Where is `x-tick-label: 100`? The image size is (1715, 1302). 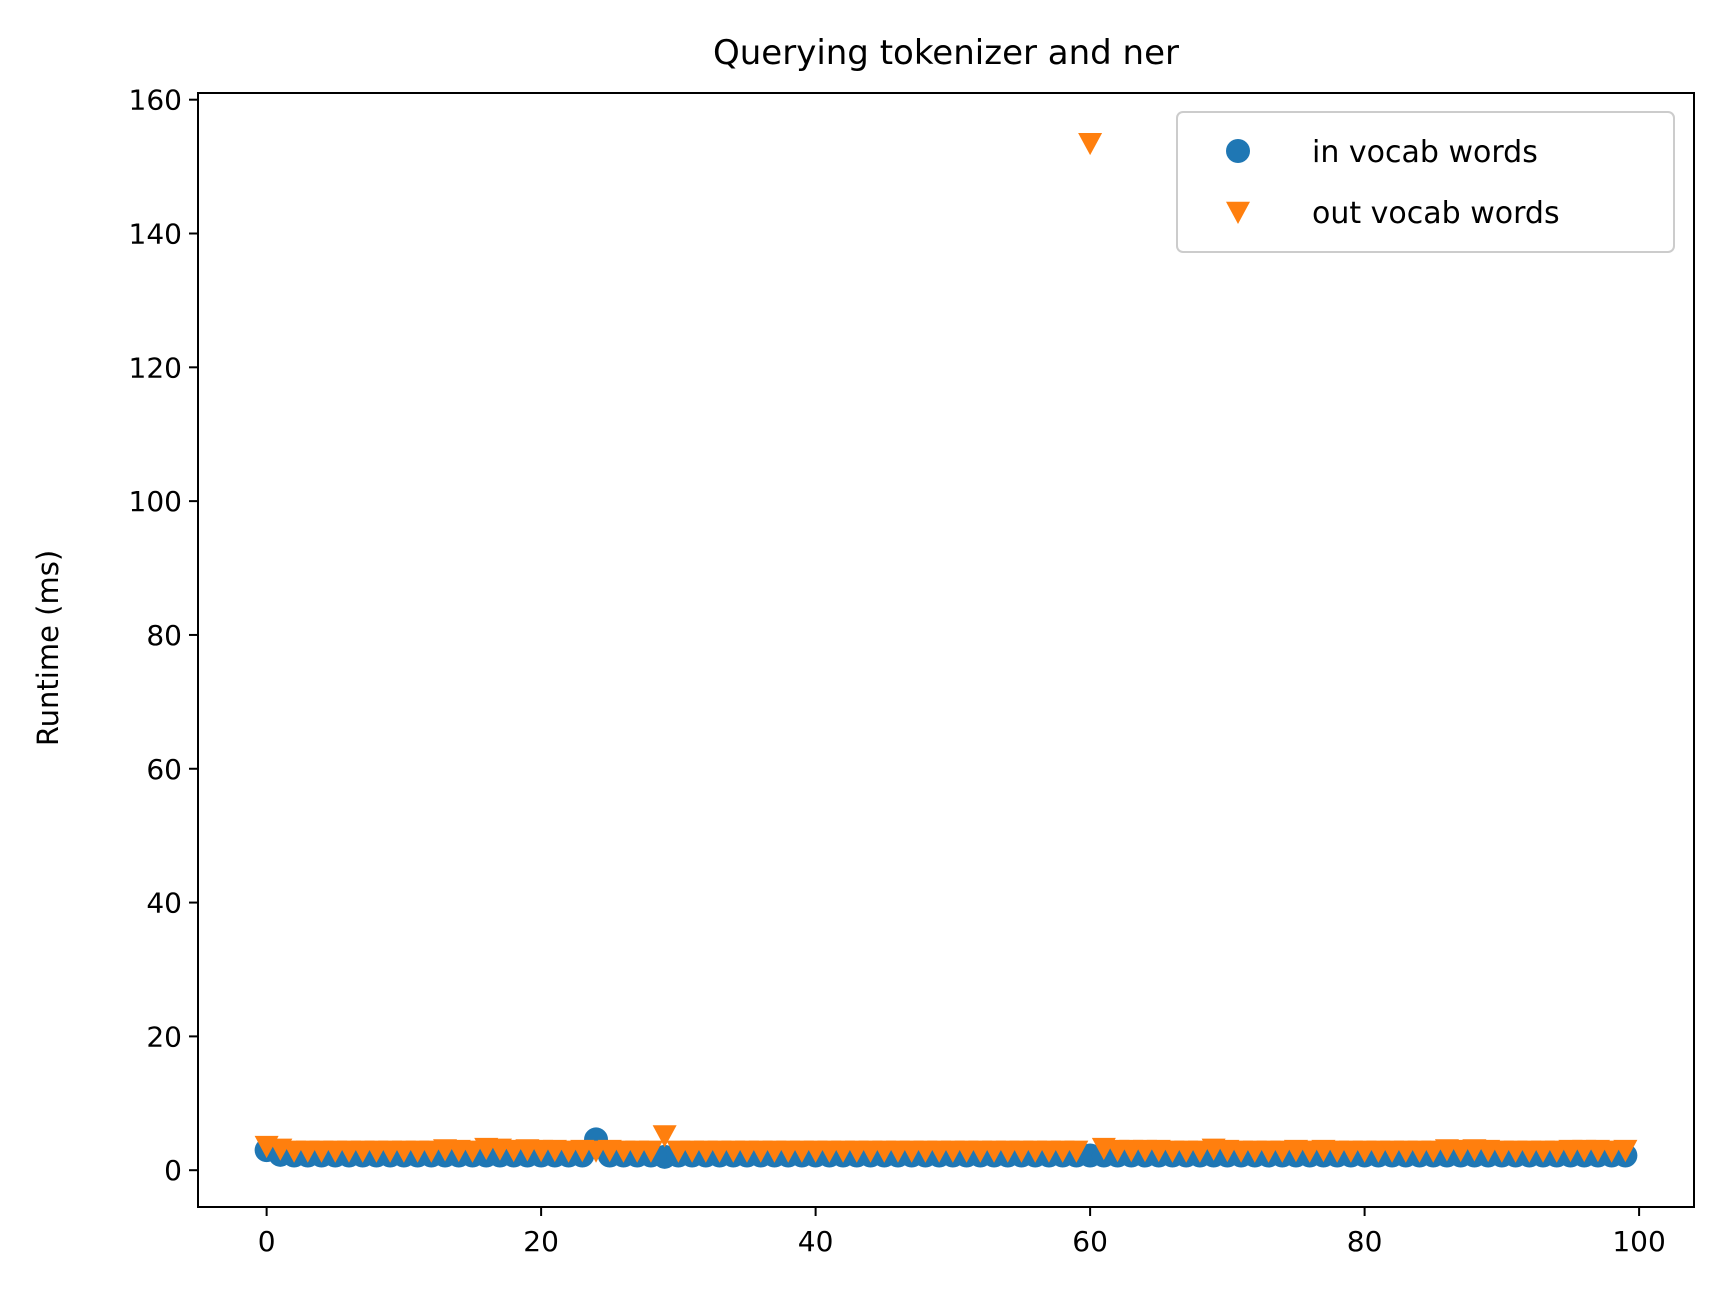 x-tick-label: 100 is located at coordinates (1638, 1241).